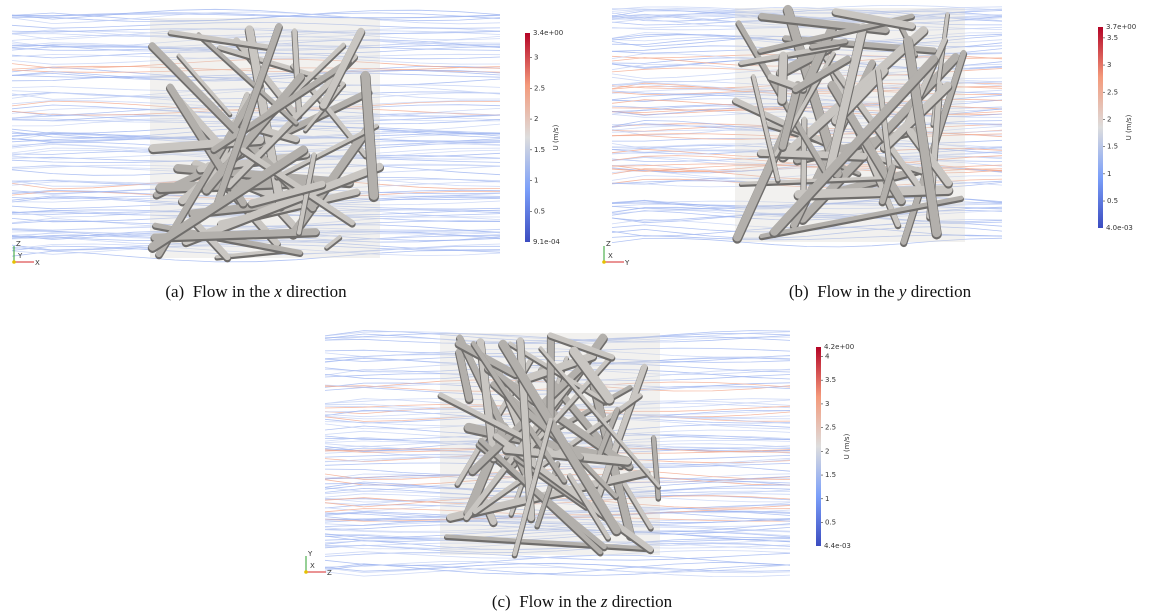  What do you see at coordinates (1121, 27) in the screenshot?
I see `colorbar-max-label: 3.7e+00` at bounding box center [1121, 27].